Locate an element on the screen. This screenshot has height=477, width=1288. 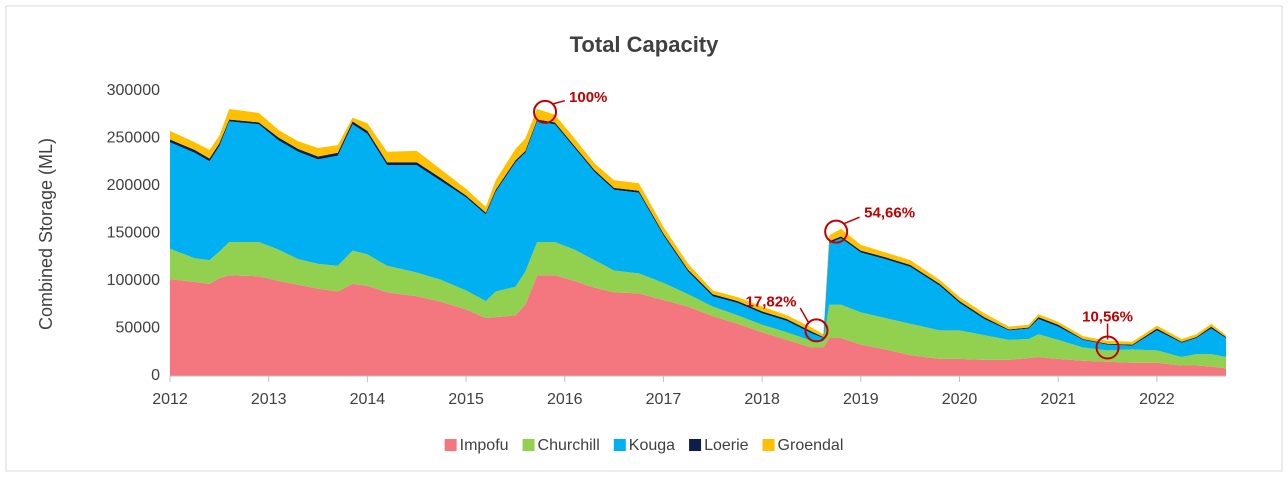
x-tick-label: 2018 is located at coordinates (762, 399).